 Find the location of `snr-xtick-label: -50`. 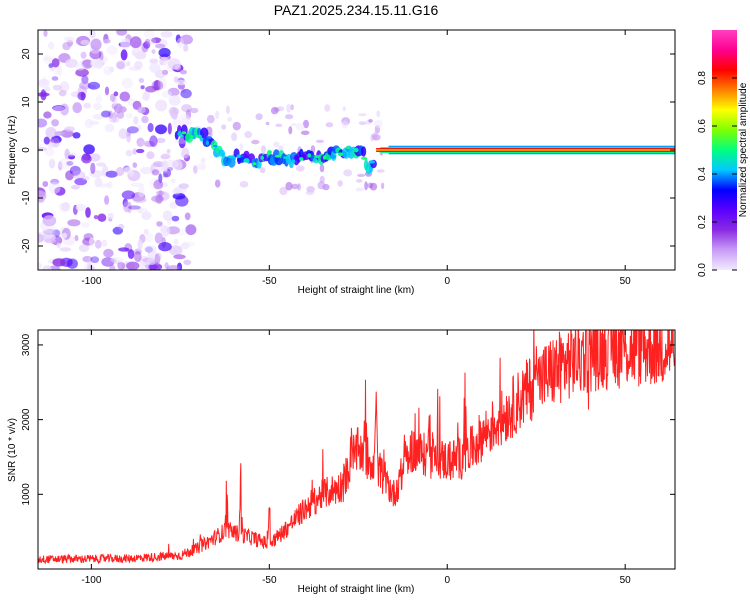

snr-xtick-label: -50 is located at coordinates (269, 580).